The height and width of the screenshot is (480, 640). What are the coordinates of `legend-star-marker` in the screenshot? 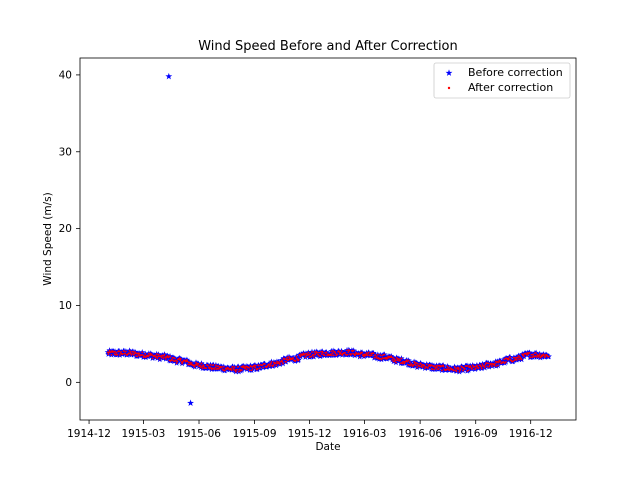 It's located at (449, 72).